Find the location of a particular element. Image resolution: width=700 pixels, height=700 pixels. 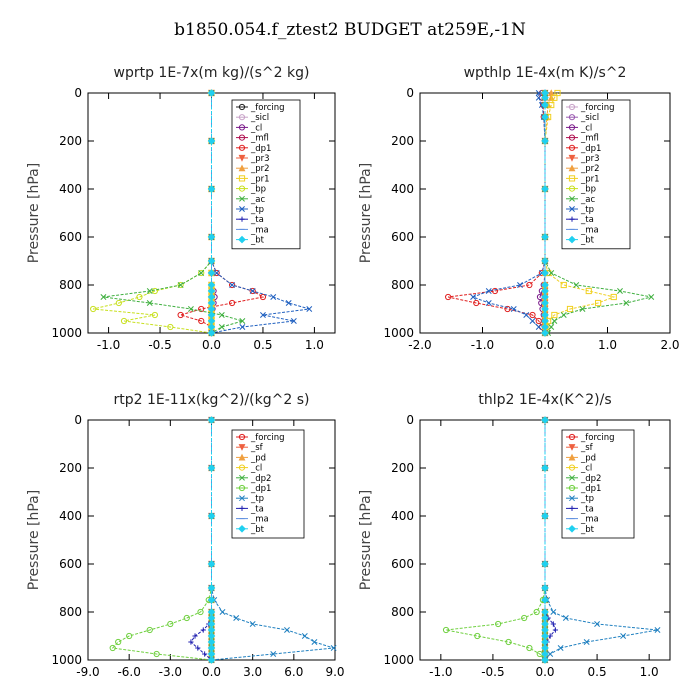

x-tick-label: -0.5 is located at coordinates (492, 672).